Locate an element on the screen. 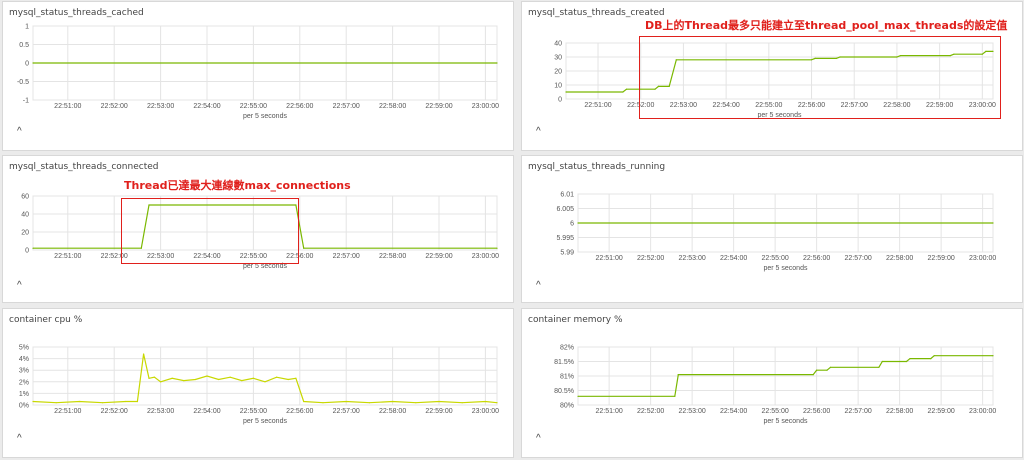 Image resolution: width=1024 pixels, height=460 pixels. y-tick-label: 60 is located at coordinates (25, 197).